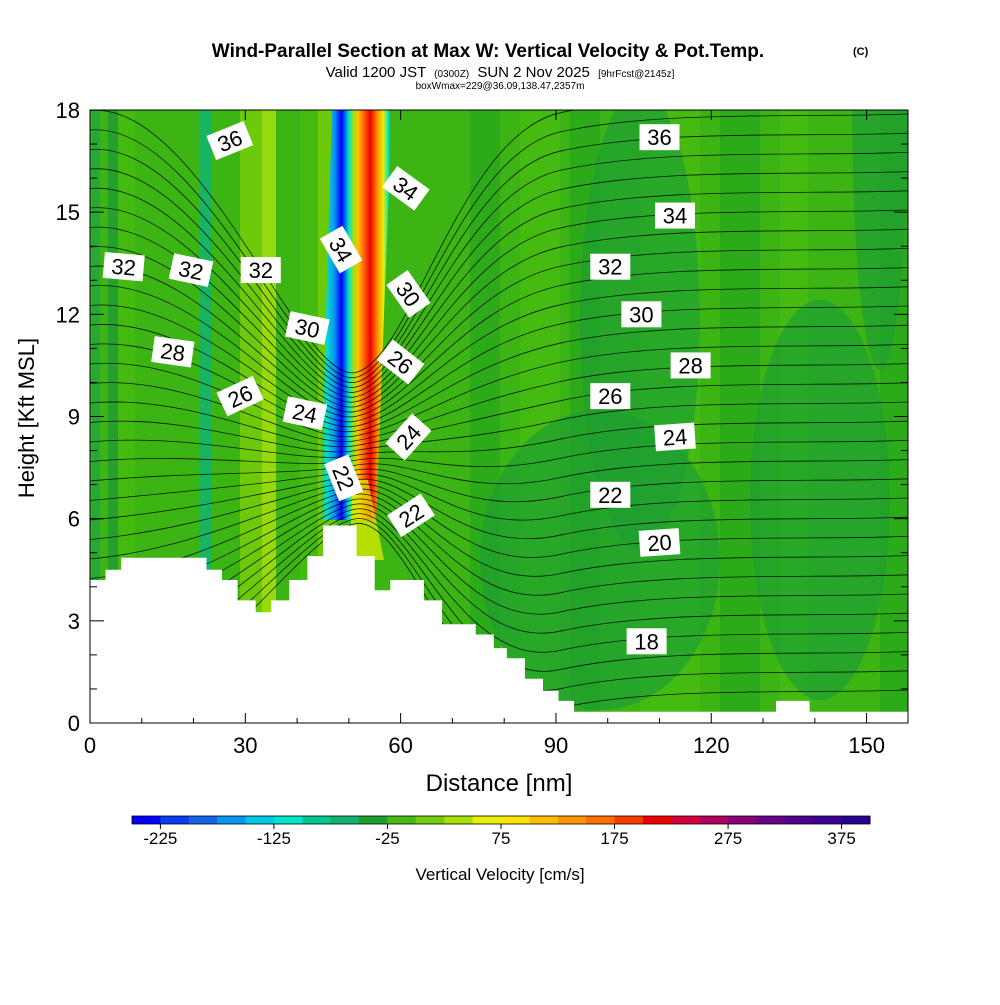  Describe the element at coordinates (614, 838) in the screenshot. I see `colorbar-tick-label: 175` at that location.